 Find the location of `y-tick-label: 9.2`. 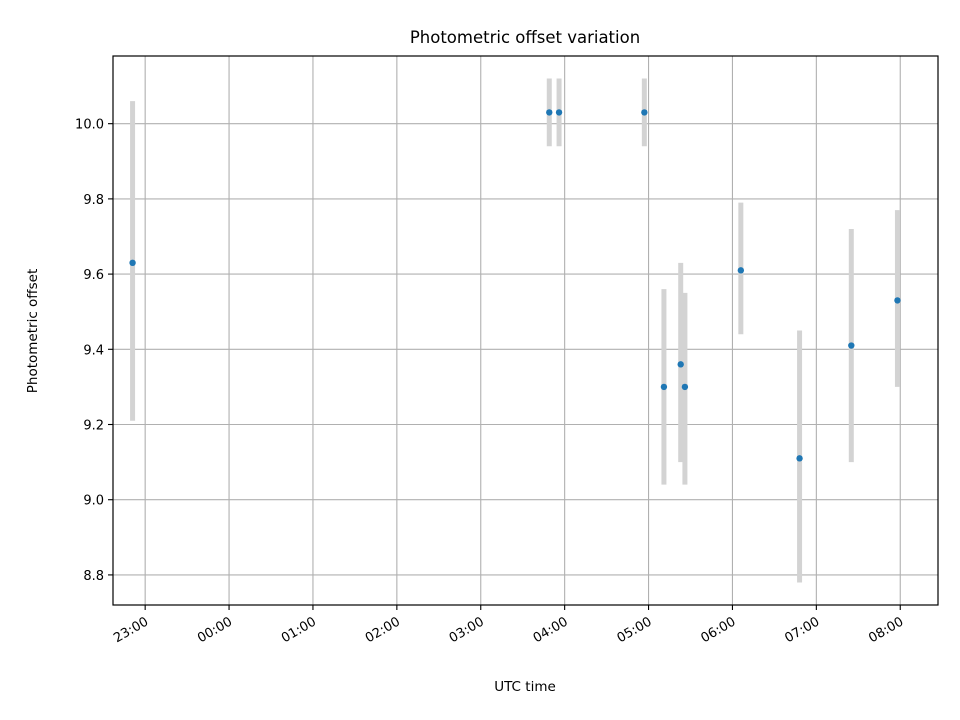

y-tick-label: 9.2 is located at coordinates (93, 426).